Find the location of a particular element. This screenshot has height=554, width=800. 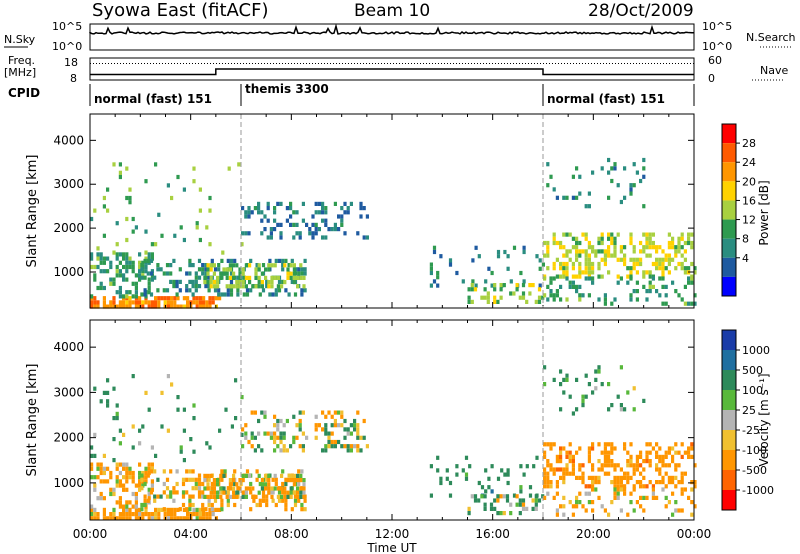

freq-left-tick-bottom: 8 is located at coordinates (73, 78).